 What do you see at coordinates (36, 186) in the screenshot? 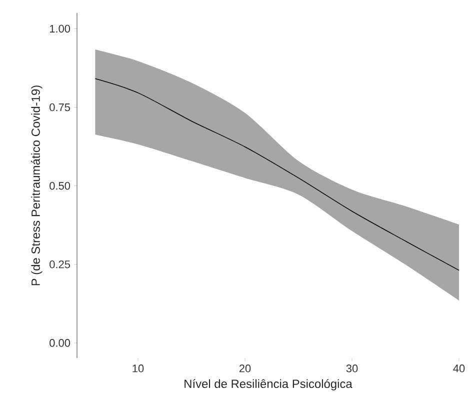
I see `y-axis-title: P (de Stress Peritraumático Covid-19)` at bounding box center [36, 186].